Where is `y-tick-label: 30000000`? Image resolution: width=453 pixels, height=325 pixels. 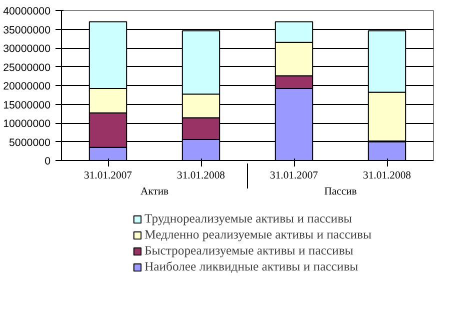 y-tick-label: 30000000 is located at coordinates (27, 49).